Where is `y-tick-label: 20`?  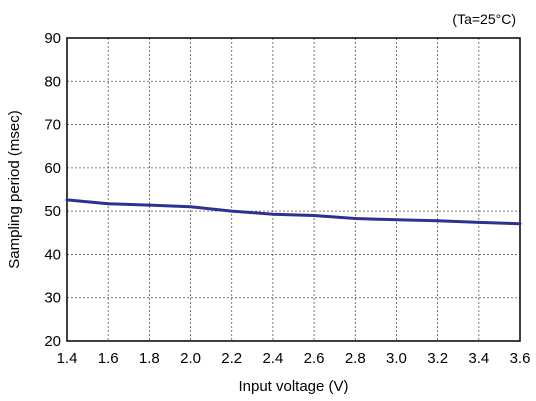 y-tick-label: 20 is located at coordinates (52, 341).